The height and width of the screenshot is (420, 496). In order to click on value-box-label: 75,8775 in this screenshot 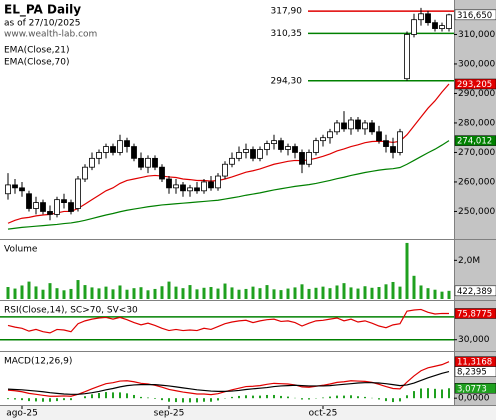, I will do `click(474, 314)`.